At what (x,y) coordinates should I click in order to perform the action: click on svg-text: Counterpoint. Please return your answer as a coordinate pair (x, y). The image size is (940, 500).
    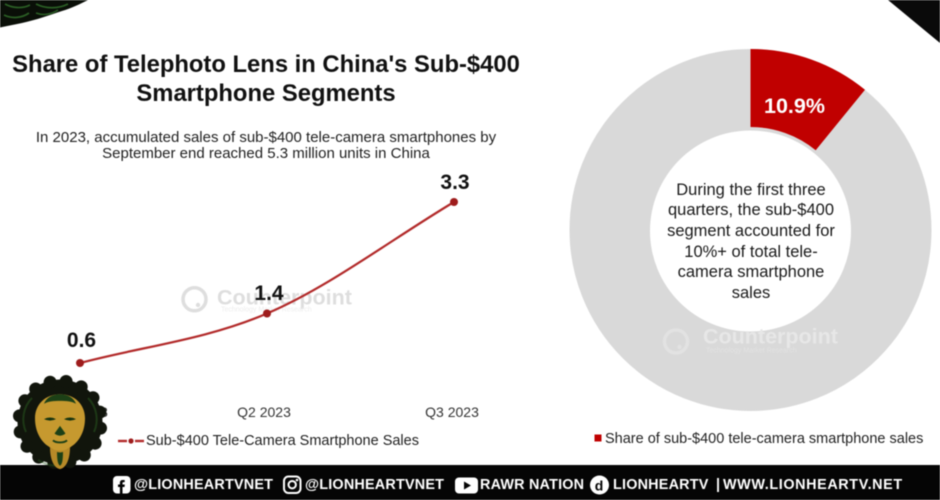
    Looking at the image, I should click on (770, 337).